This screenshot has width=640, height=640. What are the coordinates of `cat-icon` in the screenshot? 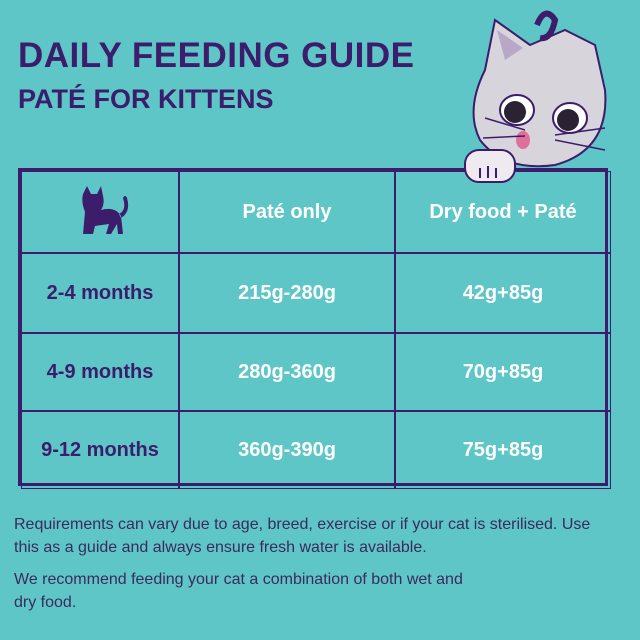 It's located at (105, 210).